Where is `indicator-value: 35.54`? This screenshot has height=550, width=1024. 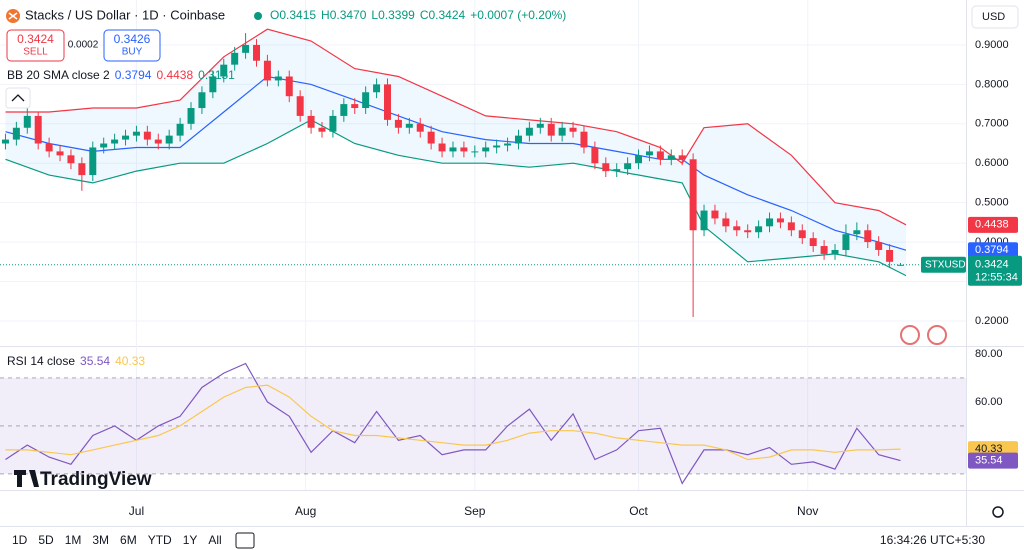 indicator-value: 35.54 is located at coordinates (95, 361).